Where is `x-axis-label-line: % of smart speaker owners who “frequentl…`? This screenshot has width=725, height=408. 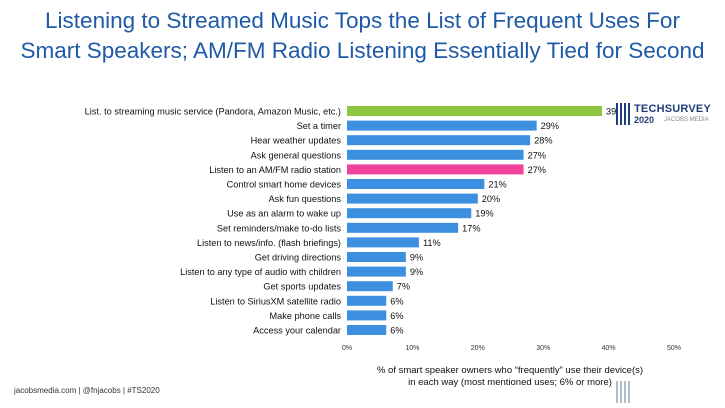
x-axis-label-line: % of smart speaker owners who “frequentl… is located at coordinates (510, 370).